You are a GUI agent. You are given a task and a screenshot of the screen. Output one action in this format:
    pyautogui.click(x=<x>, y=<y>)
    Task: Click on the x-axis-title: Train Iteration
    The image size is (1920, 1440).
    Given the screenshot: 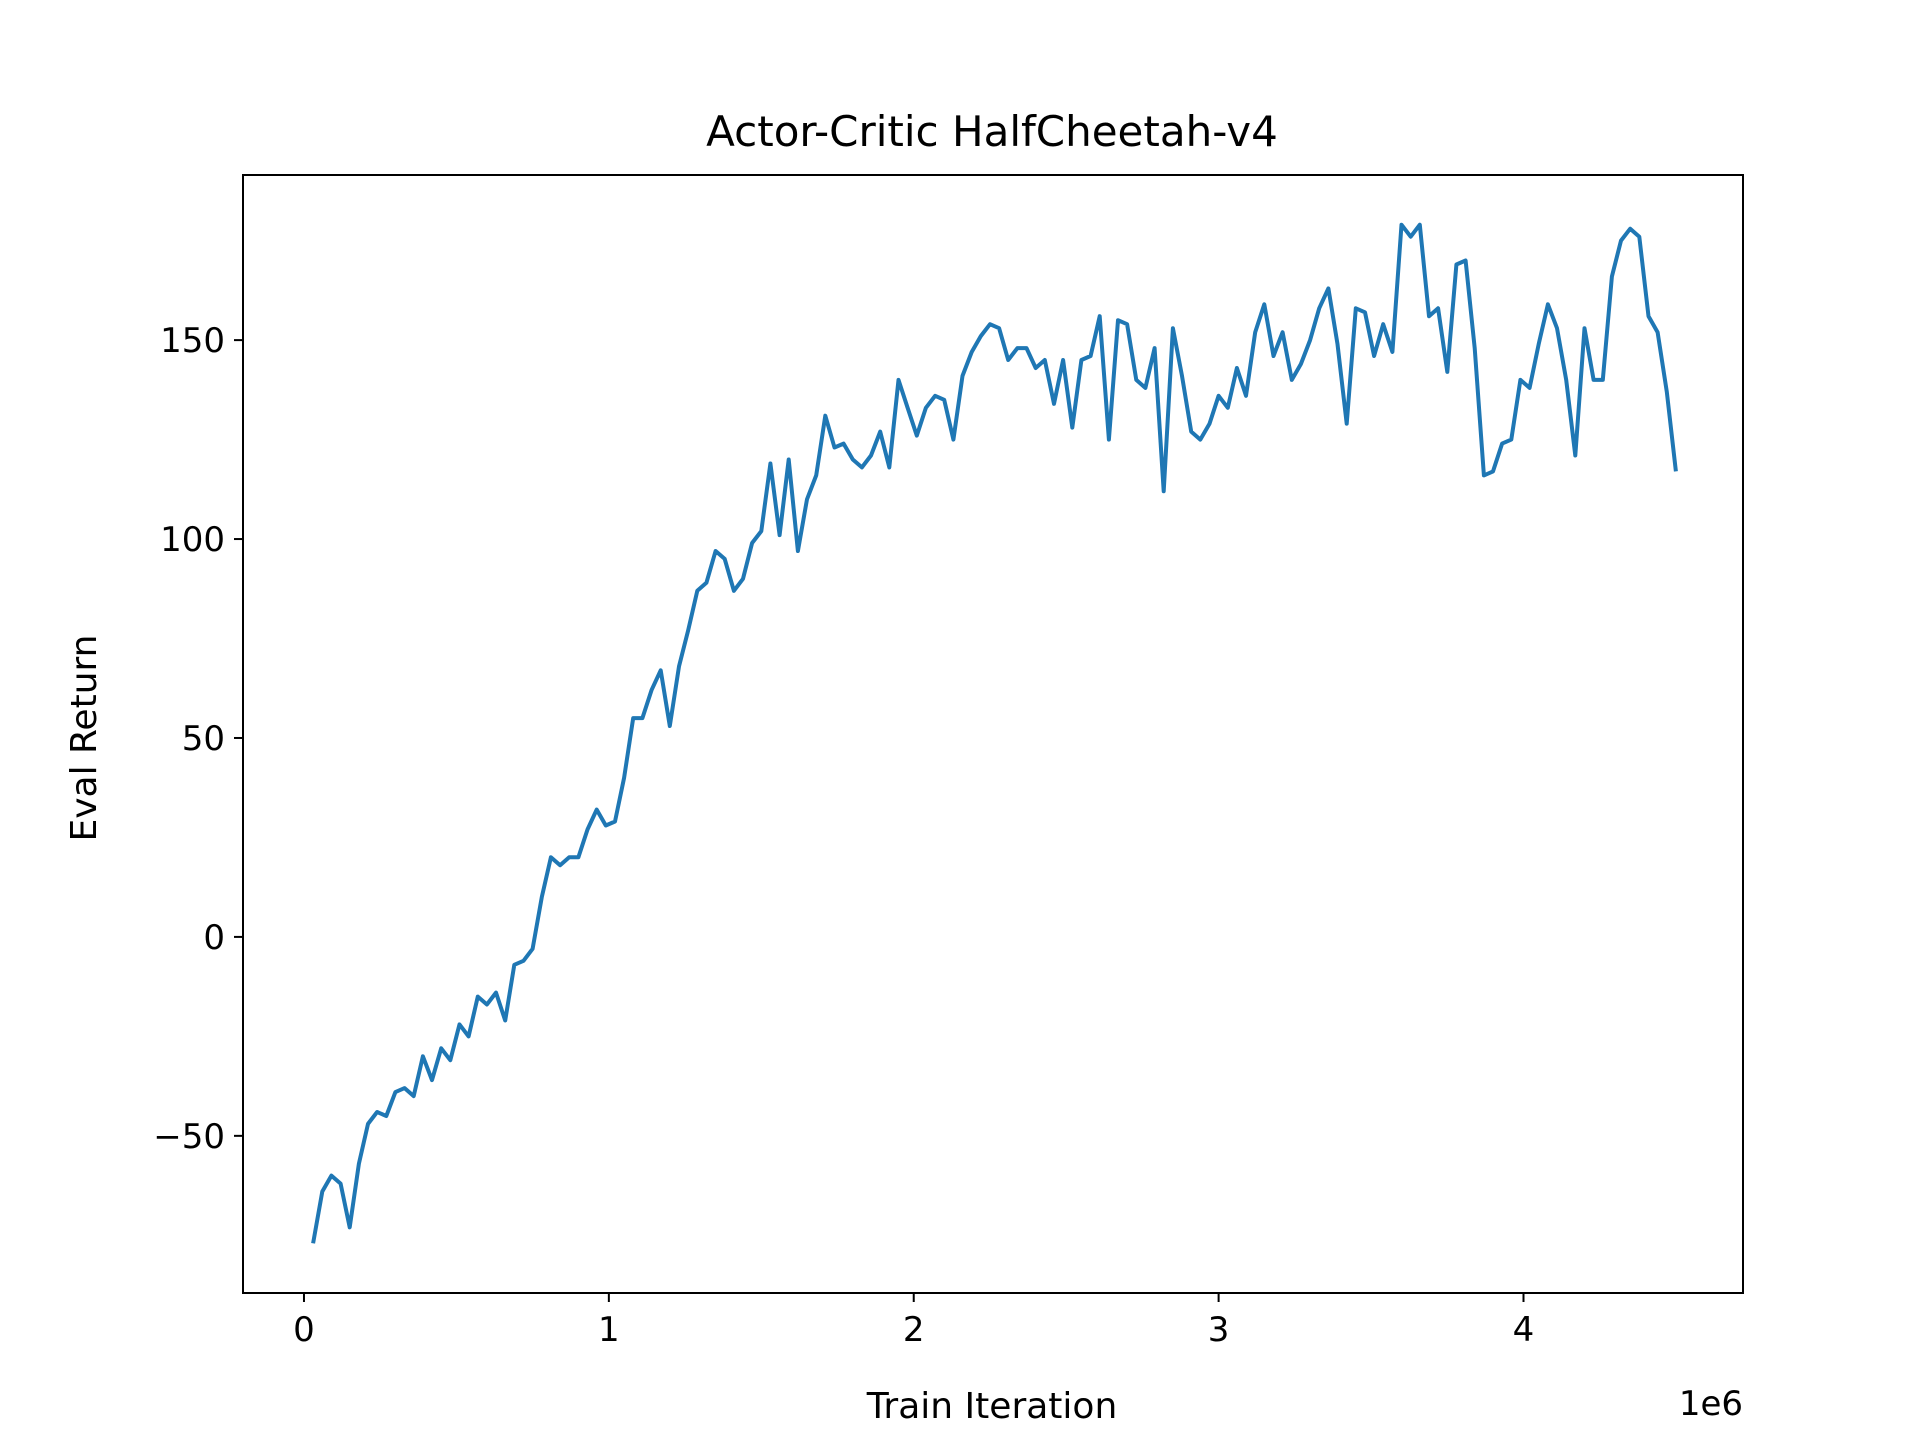 What is the action you would take?
    pyautogui.click(x=992, y=1406)
    